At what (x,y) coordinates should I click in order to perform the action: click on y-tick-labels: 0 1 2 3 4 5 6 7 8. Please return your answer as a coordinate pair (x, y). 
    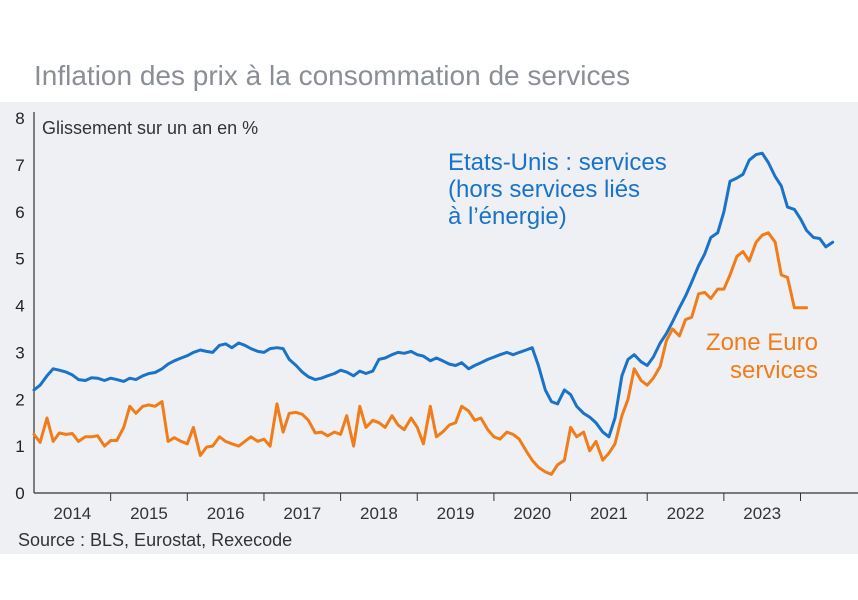
    Looking at the image, I should click on (19, 306).